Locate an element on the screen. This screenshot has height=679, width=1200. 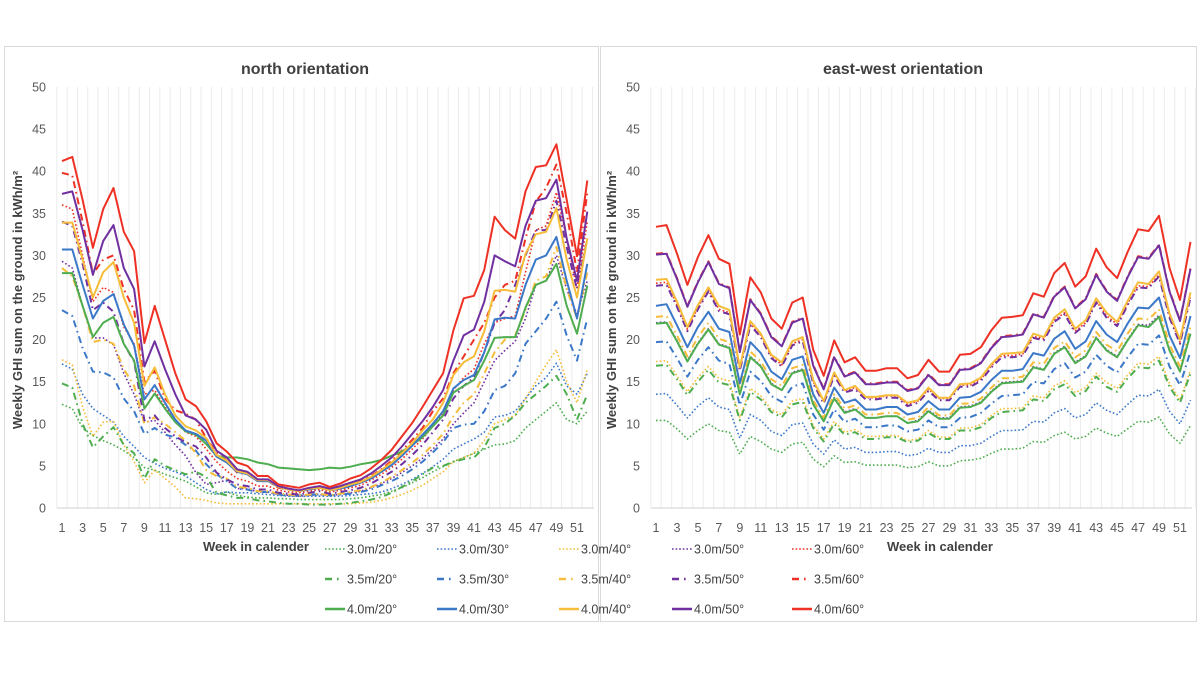
north-x-tick-label: 31 is located at coordinates (371, 528).